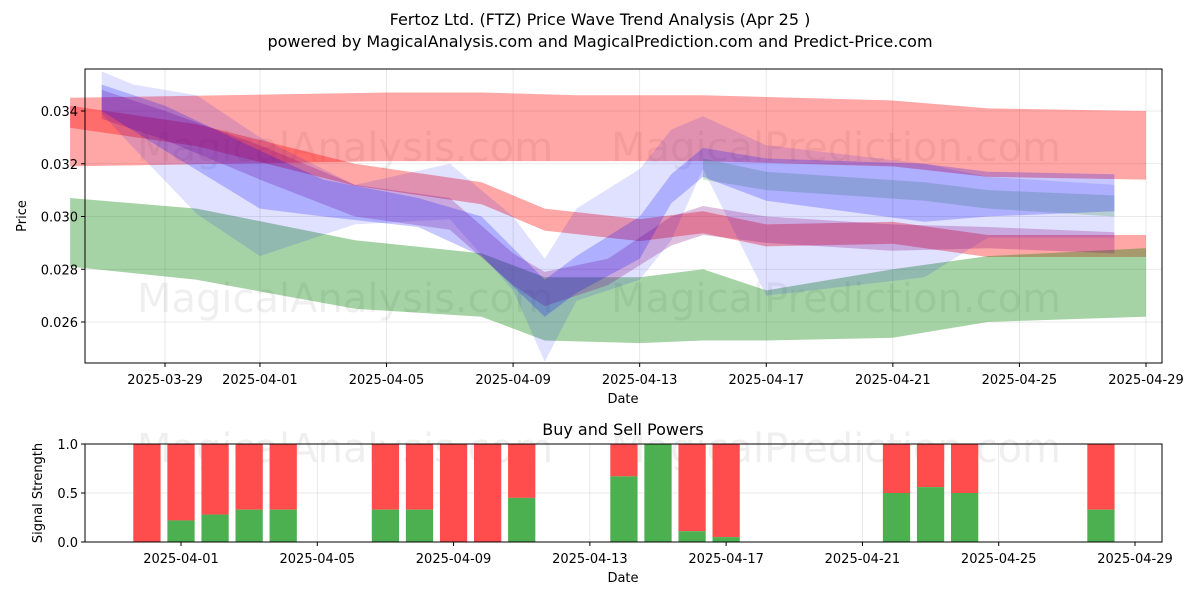 This screenshot has width=1200, height=604. Describe the element at coordinates (766, 380) in the screenshot. I see `price-x-tick-label: 2025-04-17` at that location.